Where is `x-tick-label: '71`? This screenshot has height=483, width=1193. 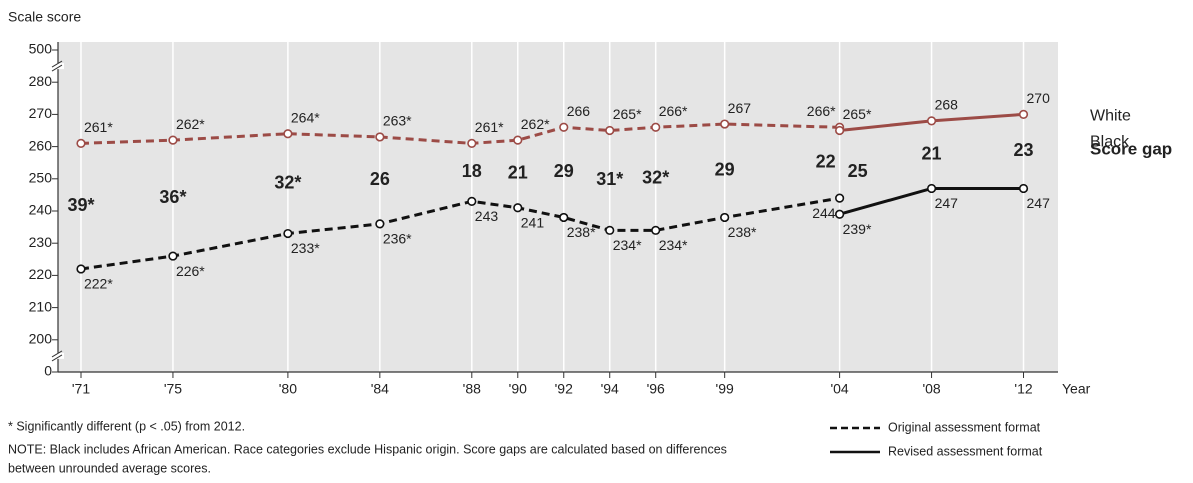
x-tick-label: '71 is located at coordinates (81, 389).